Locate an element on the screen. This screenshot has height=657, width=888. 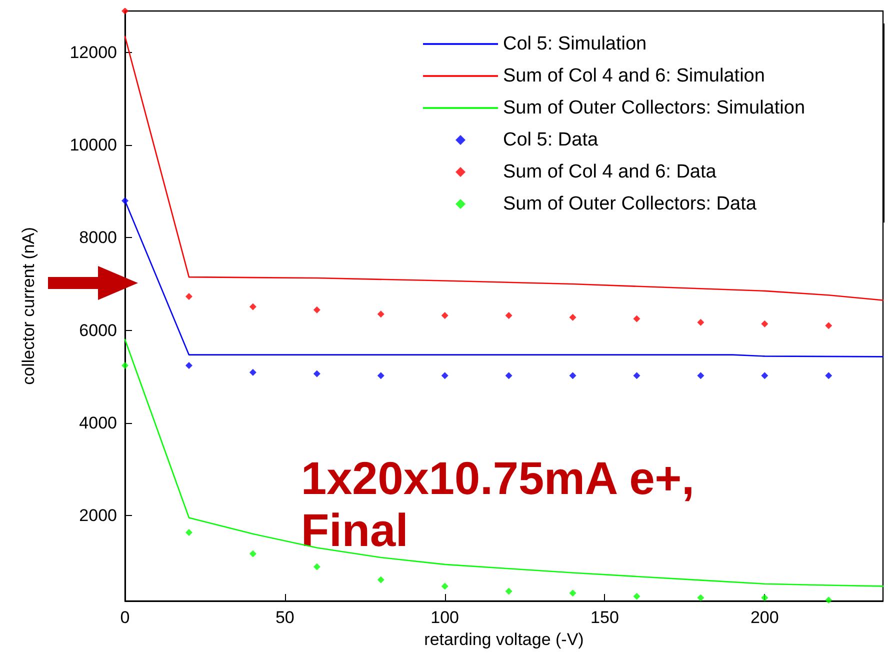
y-tick-label: 12000 is located at coordinates (93, 52).